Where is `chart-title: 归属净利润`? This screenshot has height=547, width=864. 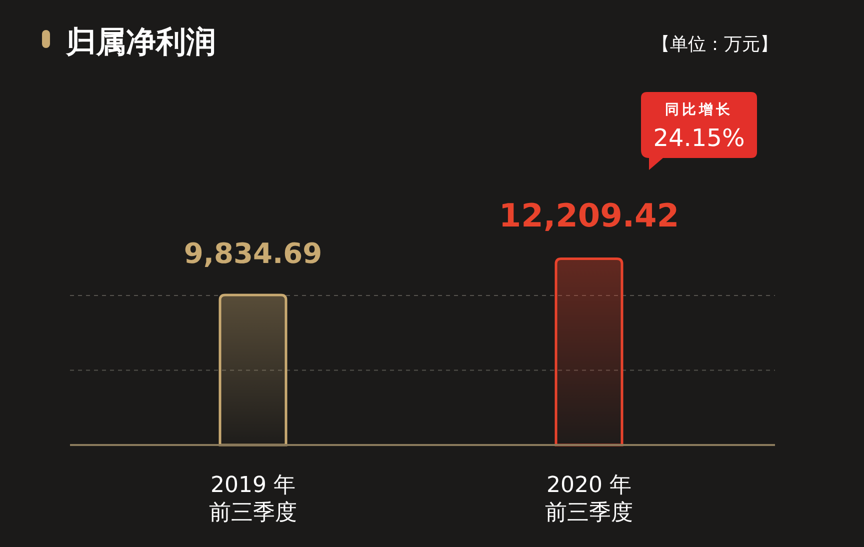
chart-title: 归属净利润 is located at coordinates (140, 42).